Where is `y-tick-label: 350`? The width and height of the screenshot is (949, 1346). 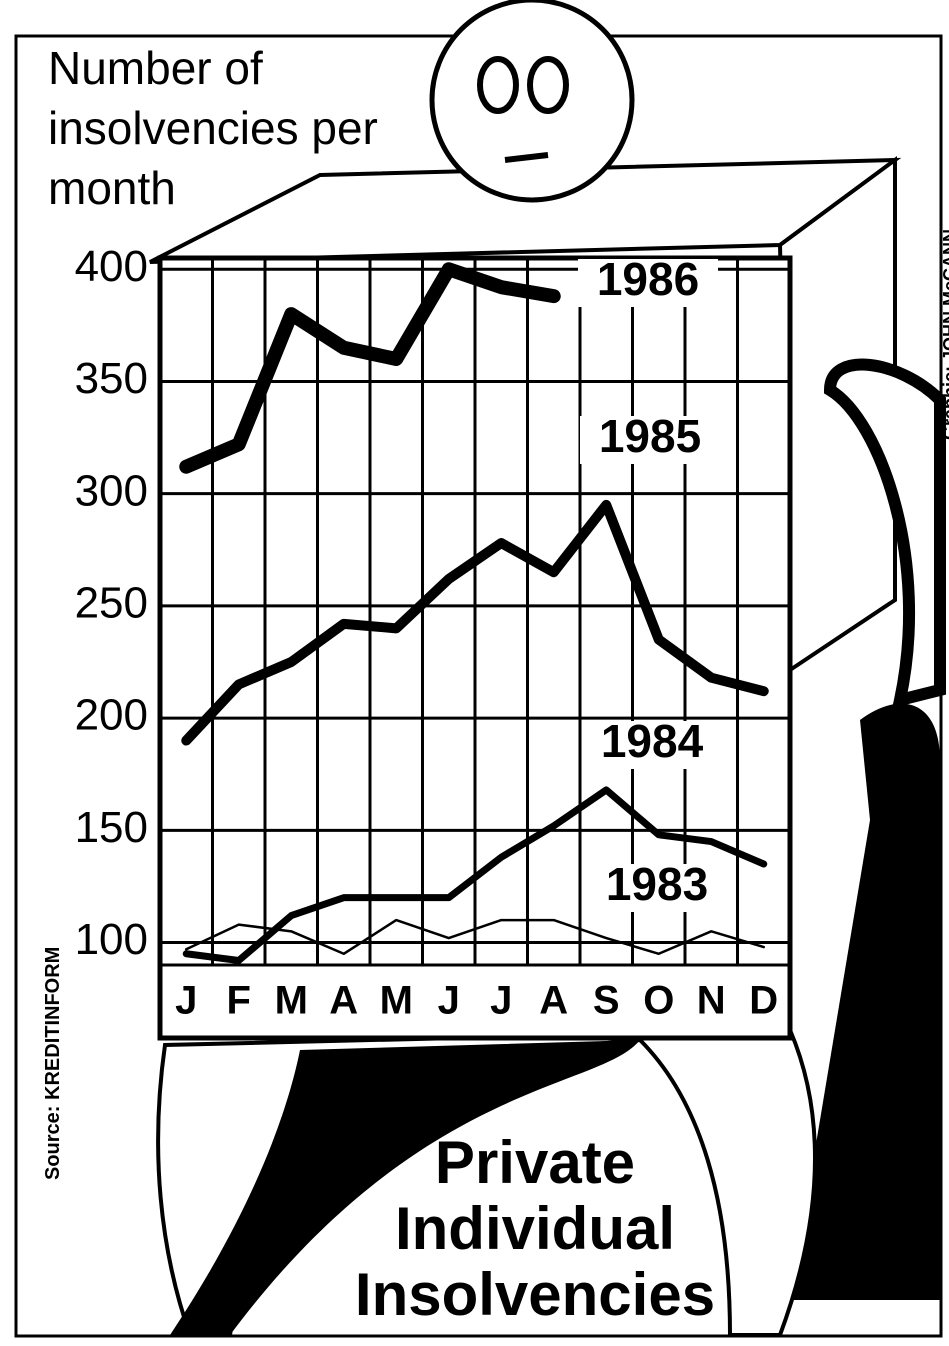
y-tick-label: 350 is located at coordinates (111, 378).